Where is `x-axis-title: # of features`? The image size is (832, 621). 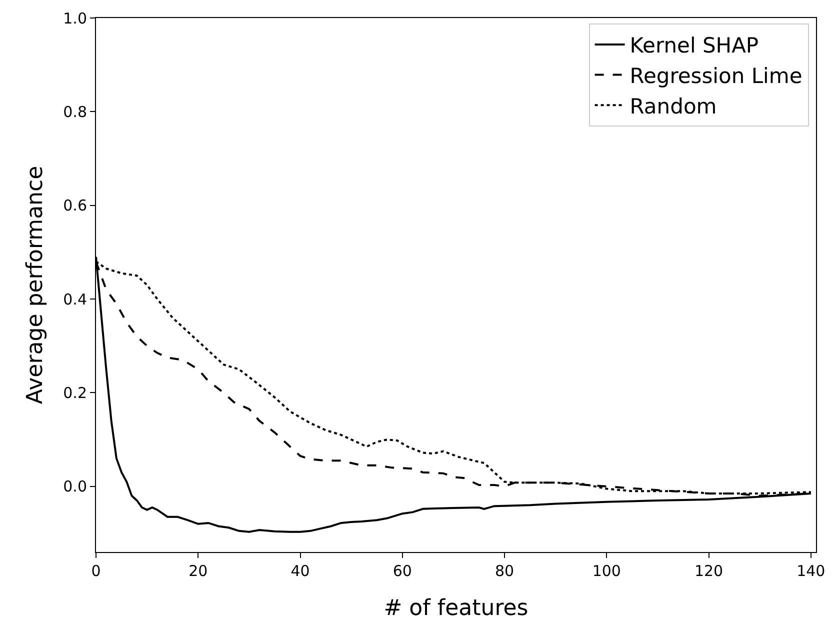 x-axis-title: # of features is located at coordinates (456, 608).